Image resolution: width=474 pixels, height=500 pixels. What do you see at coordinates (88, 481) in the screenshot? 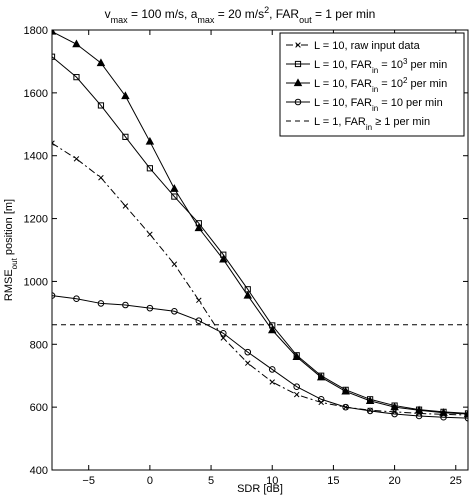
I see `x-tick-label: −5` at bounding box center [88, 481].